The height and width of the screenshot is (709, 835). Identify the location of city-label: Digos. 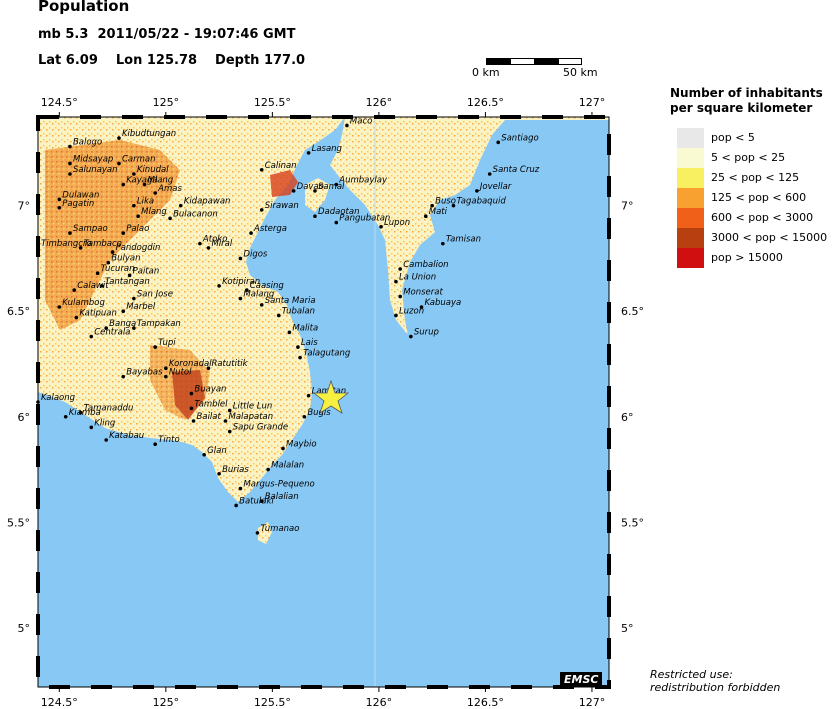
(255, 254).